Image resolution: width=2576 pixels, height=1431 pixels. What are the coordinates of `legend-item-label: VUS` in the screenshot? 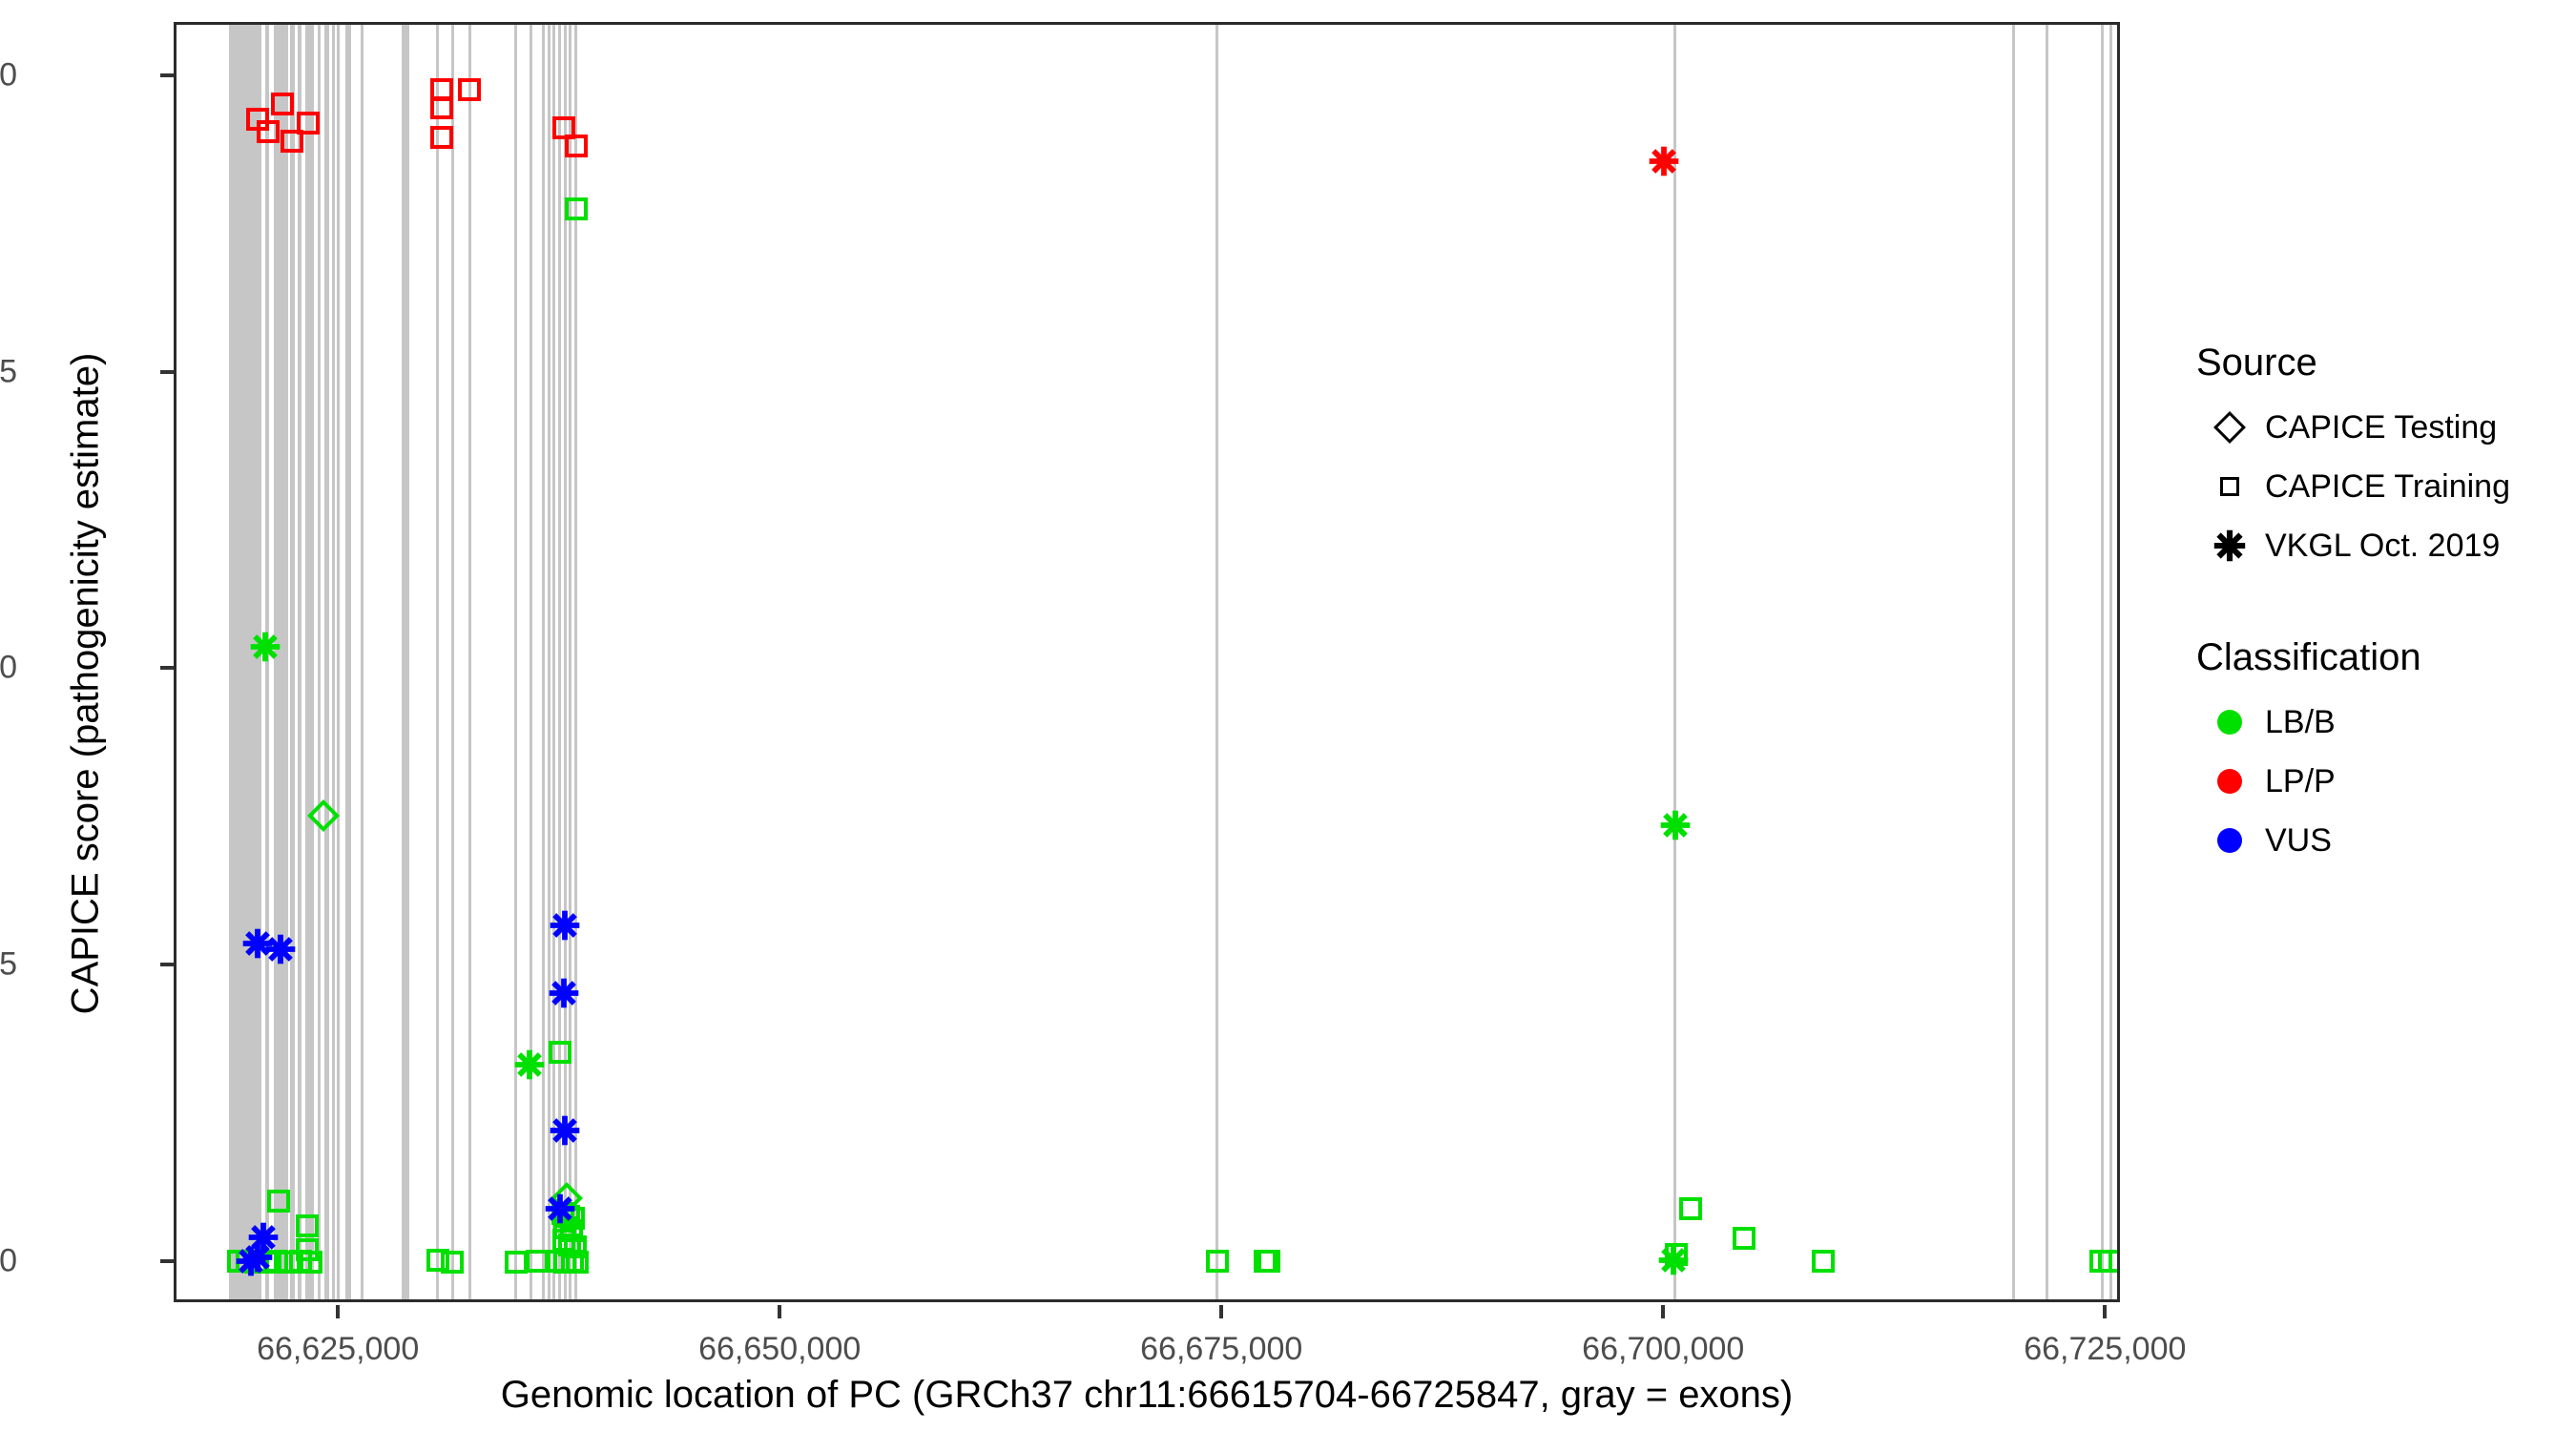 It's located at (2298, 840).